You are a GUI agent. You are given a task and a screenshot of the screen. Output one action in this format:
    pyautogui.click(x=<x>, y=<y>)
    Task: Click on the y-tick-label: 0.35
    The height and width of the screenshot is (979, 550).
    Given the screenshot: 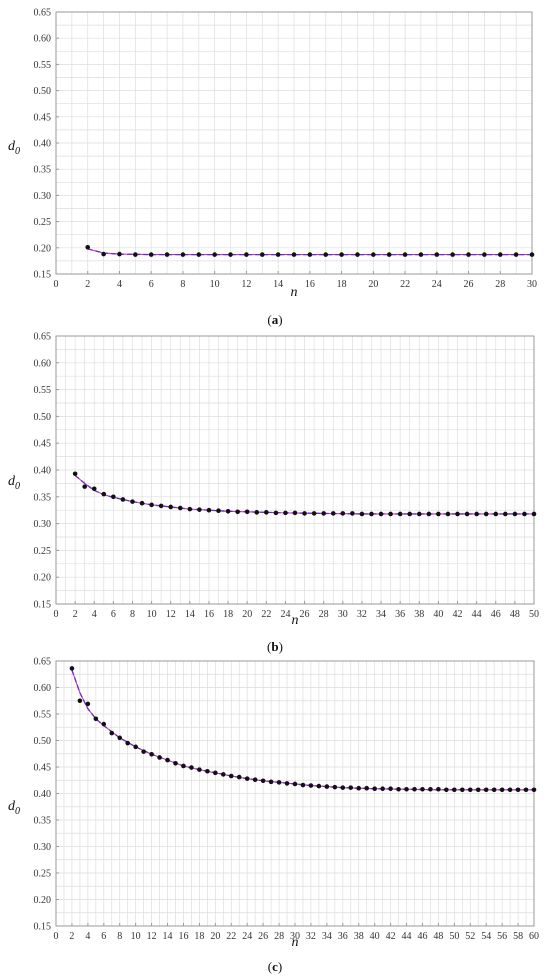 What is the action you would take?
    pyautogui.click(x=43, y=821)
    